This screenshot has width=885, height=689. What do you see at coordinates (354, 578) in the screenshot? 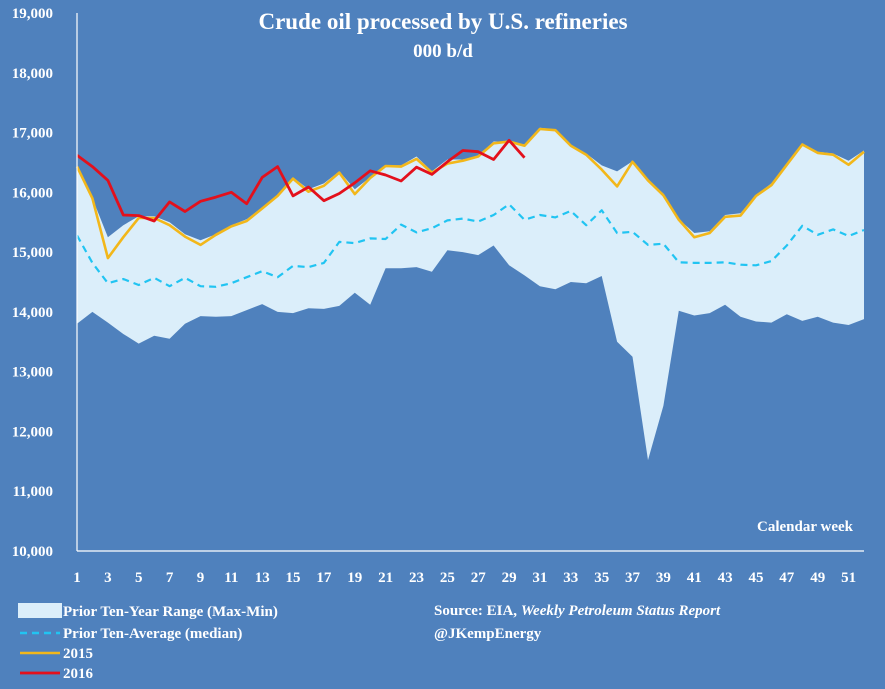
I see `x-tick-label: 19` at bounding box center [354, 578].